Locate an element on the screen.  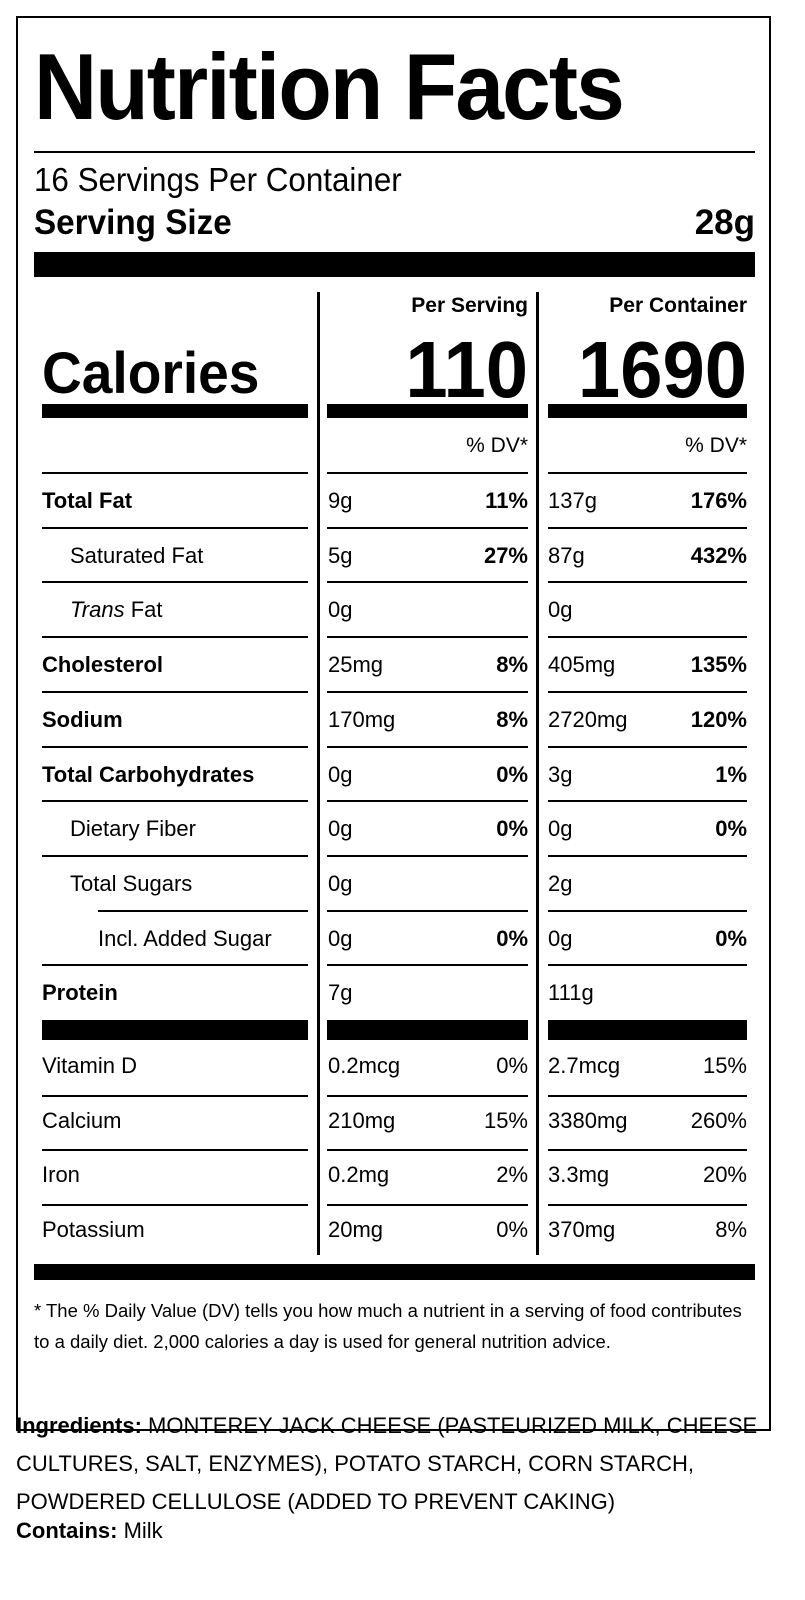
footer-thick-bar is located at coordinates (394, 1272).